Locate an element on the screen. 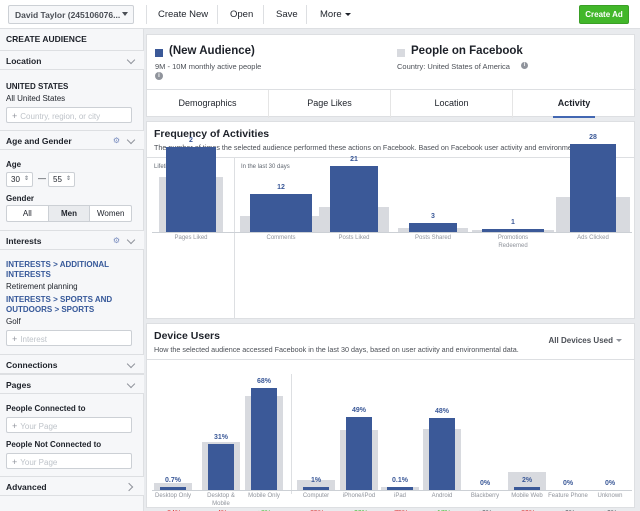  connected-page-input: + Your Page is located at coordinates (69, 425).